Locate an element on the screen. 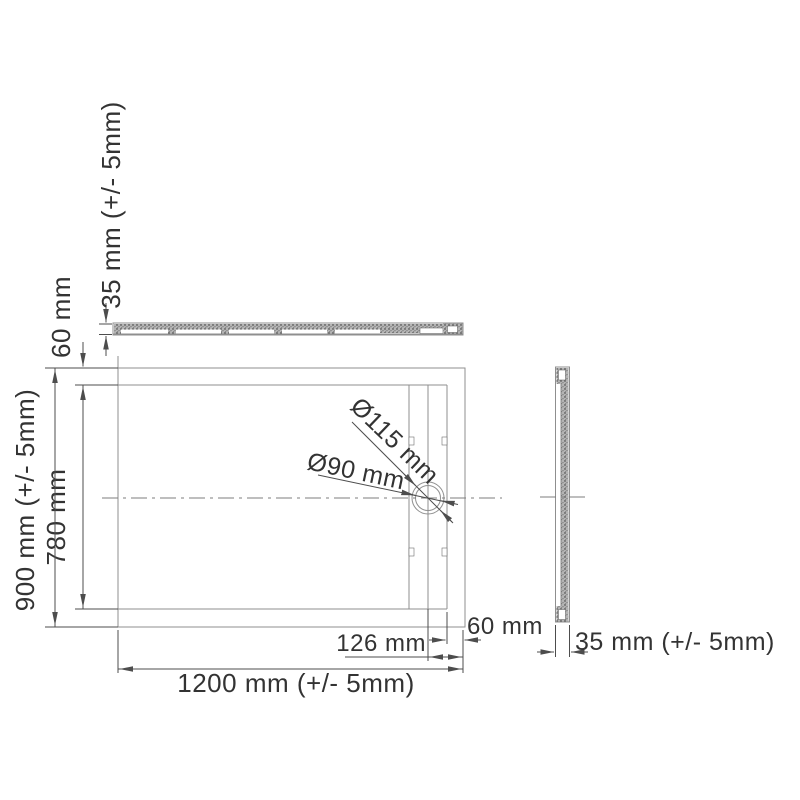 This screenshot has height=800, width=800. dim-right-inset: 60 mm is located at coordinates (486, 642).